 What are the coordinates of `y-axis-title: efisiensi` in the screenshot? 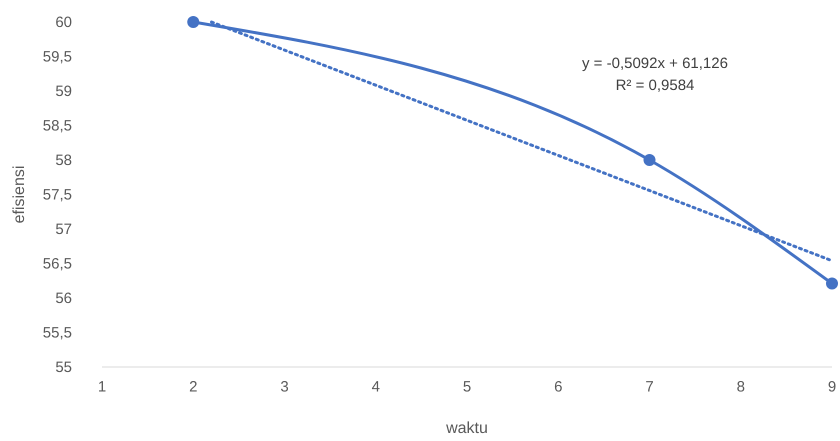 It's located at (19, 195).